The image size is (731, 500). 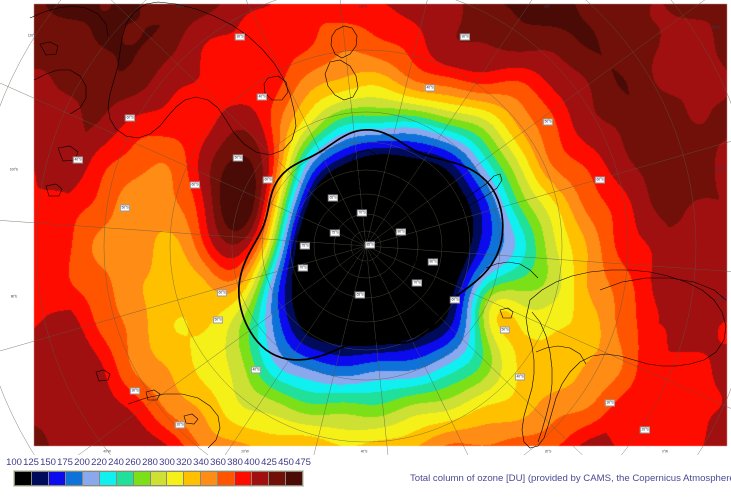 What do you see at coordinates (69, 21) in the screenshot?
I see `coastline-top-left-coast` at bounding box center [69, 21].